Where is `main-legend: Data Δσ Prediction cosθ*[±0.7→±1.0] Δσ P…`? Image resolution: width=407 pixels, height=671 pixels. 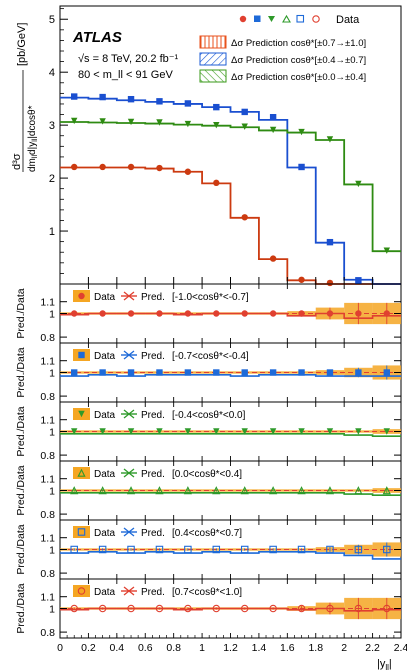
main-legend: Data Δσ Prediction cosθ*[±0.7→±1.0] Δσ P… is located at coordinates (282, 48).